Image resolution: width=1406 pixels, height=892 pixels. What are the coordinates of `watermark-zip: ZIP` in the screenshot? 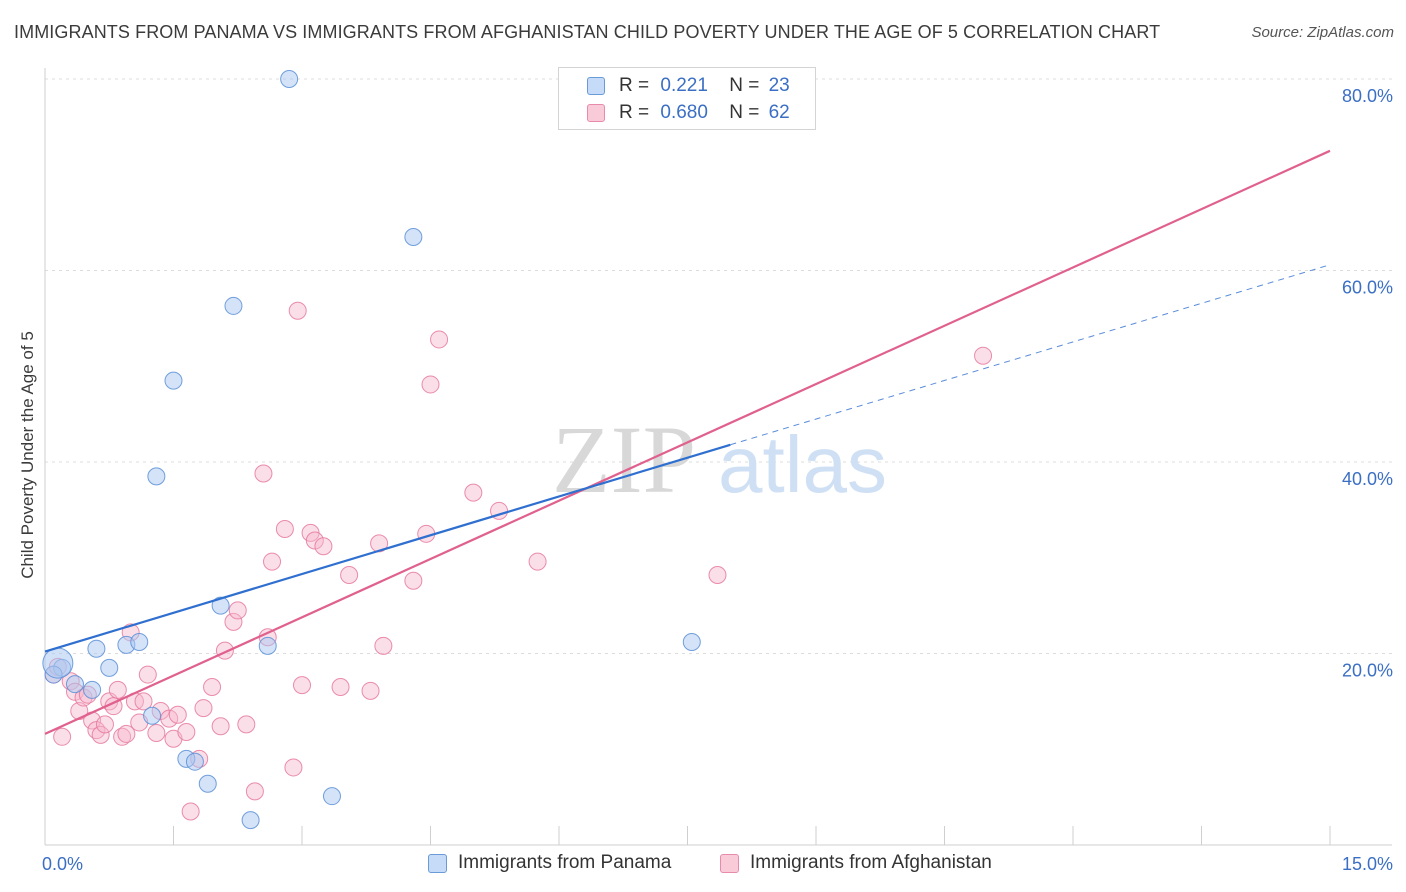 It's located at (624, 459).